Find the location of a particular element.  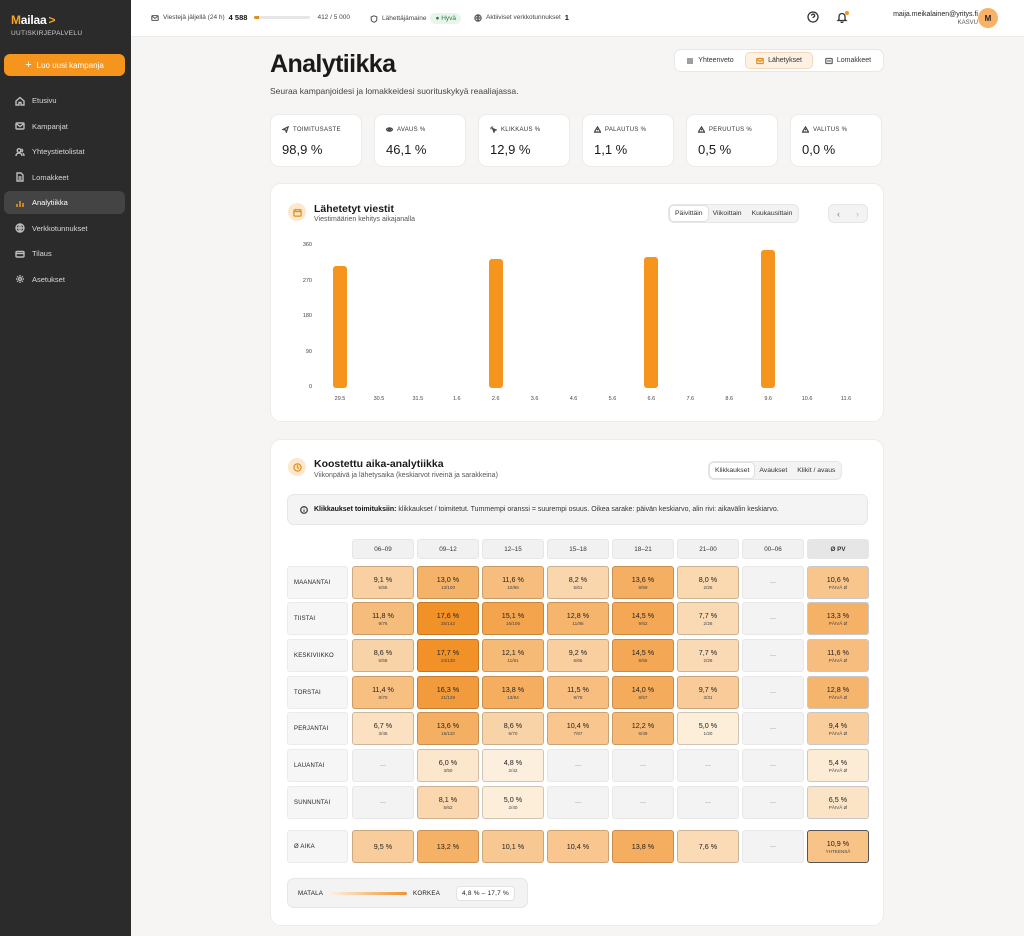

tab-lahetykset: Lähetykset is located at coordinates (779, 60).